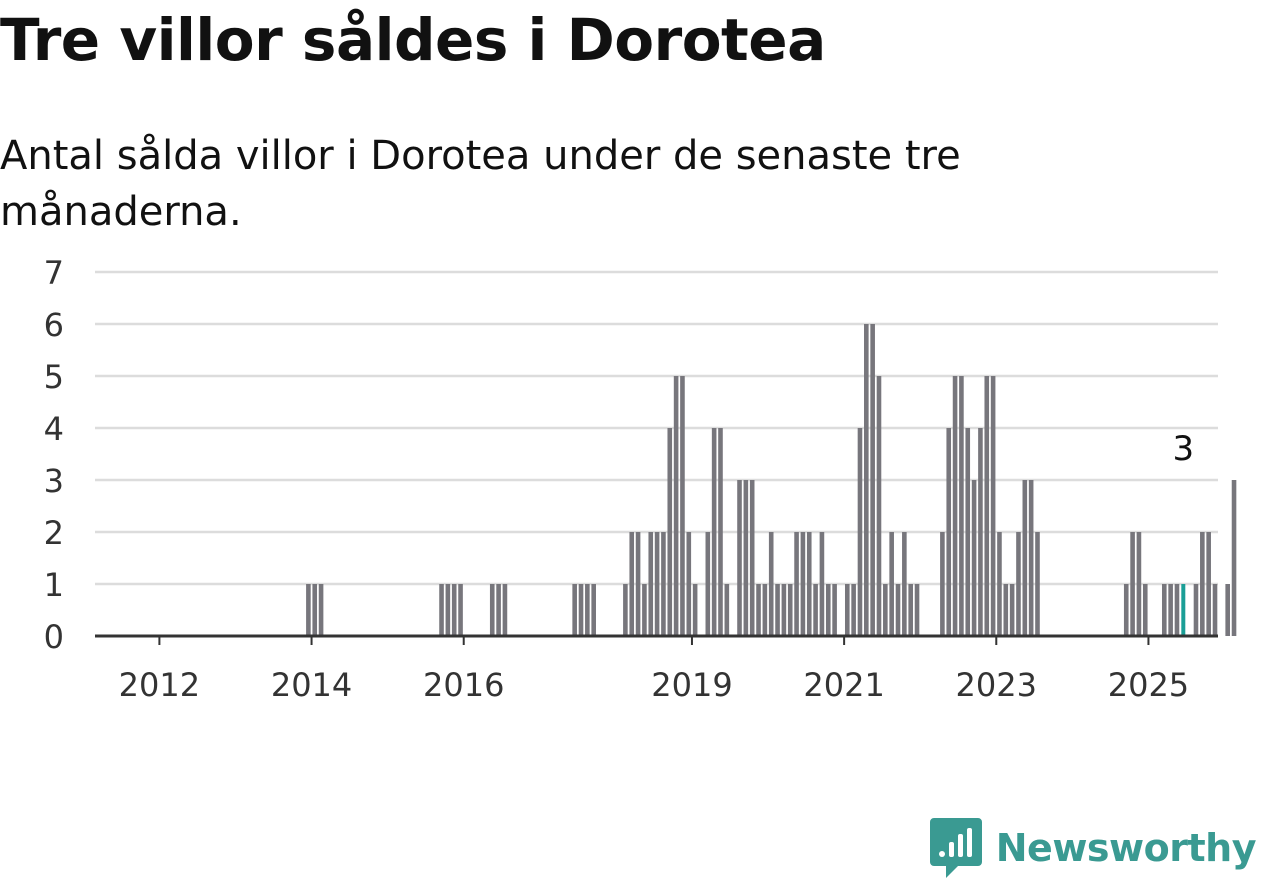  Describe the element at coordinates (159, 685) in the screenshot. I see `x-tick-label: 2012` at that location.